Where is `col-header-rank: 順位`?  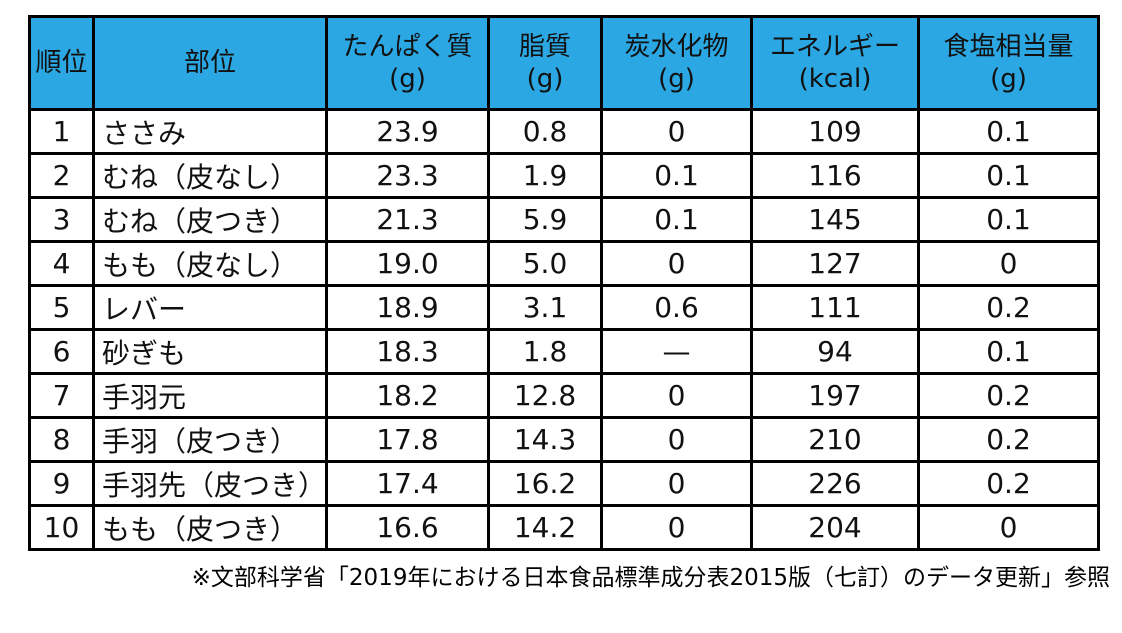
col-header-rank: 順位 is located at coordinates (61, 63).